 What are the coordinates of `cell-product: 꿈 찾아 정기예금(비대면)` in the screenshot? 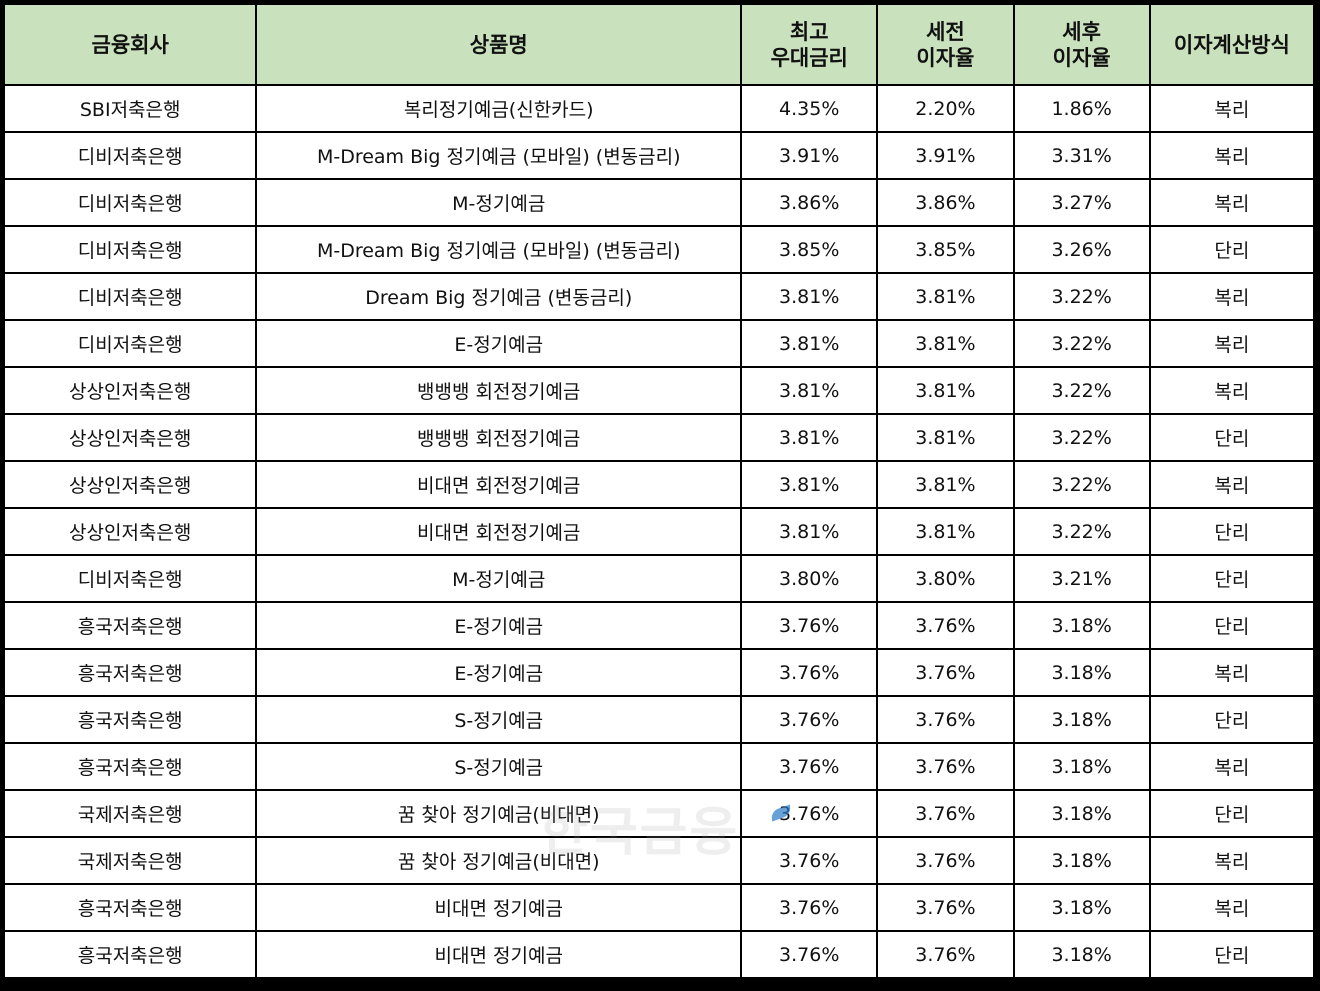 It's located at (499, 860).